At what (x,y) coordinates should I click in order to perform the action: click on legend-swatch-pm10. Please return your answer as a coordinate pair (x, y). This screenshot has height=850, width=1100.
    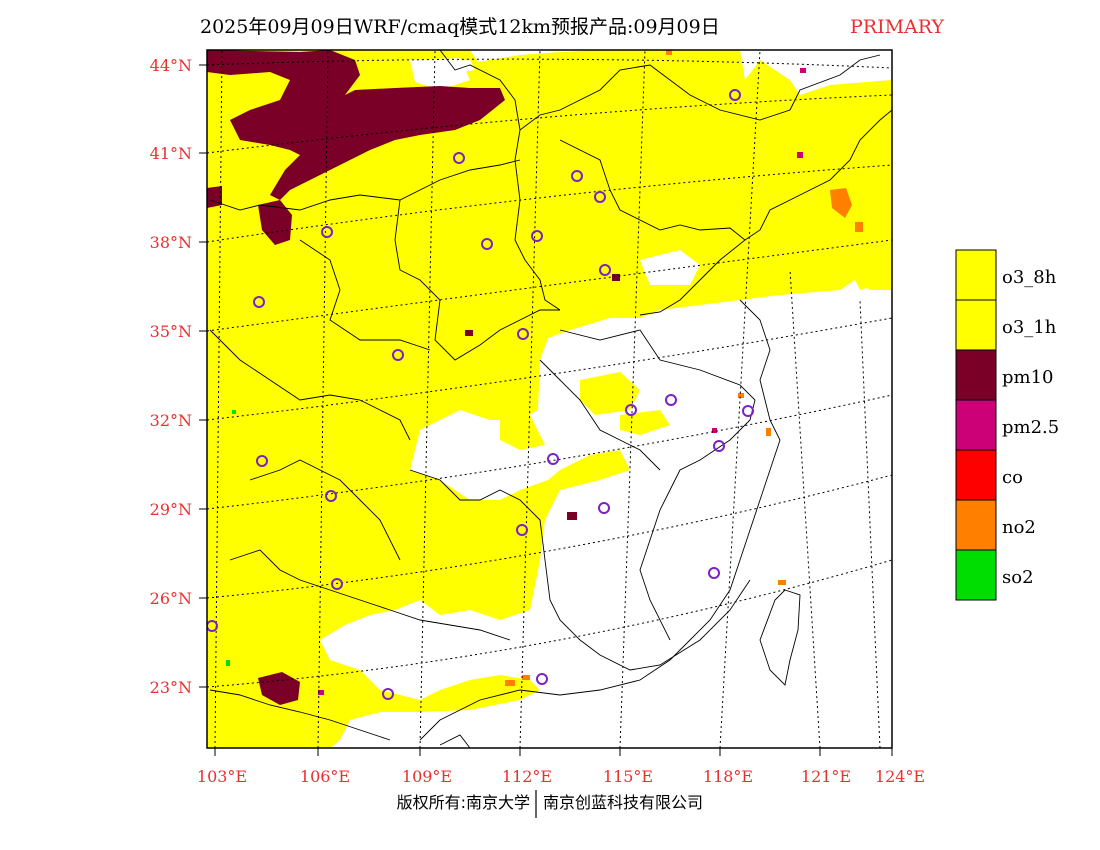
    Looking at the image, I should click on (976, 375).